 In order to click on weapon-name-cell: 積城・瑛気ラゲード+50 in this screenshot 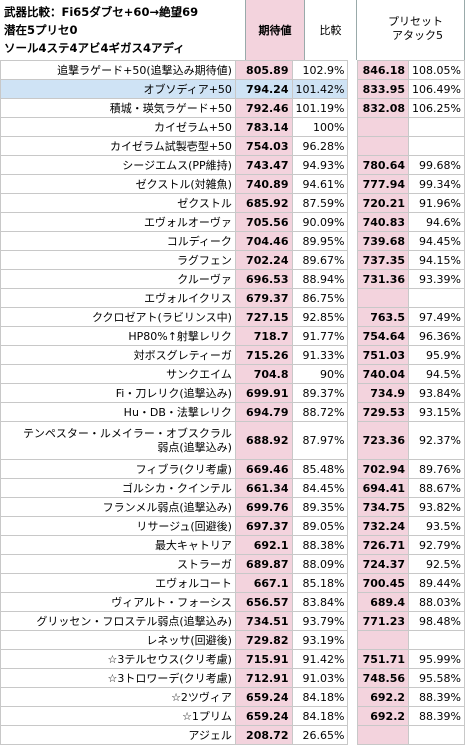, I will do `click(118, 108)`.